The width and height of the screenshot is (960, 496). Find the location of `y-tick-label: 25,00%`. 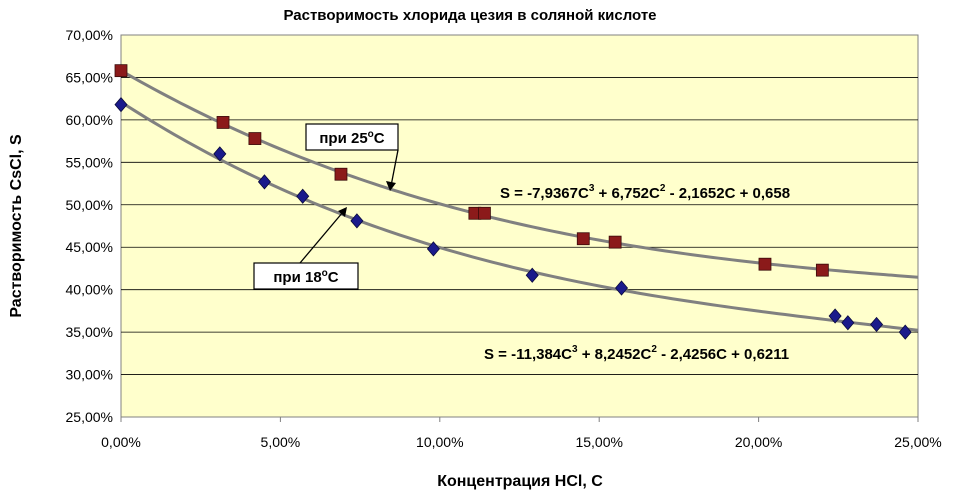

y-tick-label: 25,00% is located at coordinates (89, 417).